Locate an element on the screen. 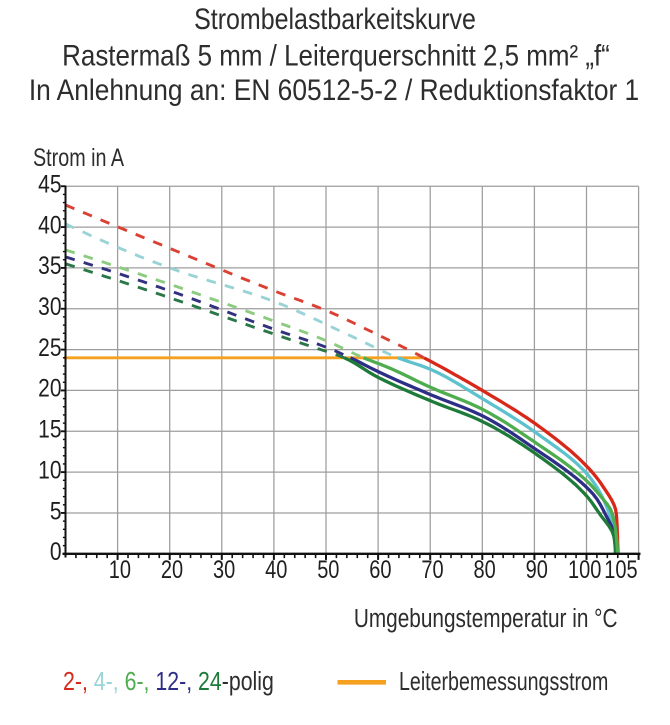 Image resolution: width=670 pixels, height=725 pixels. svg-text: 100 is located at coordinates (584, 570).